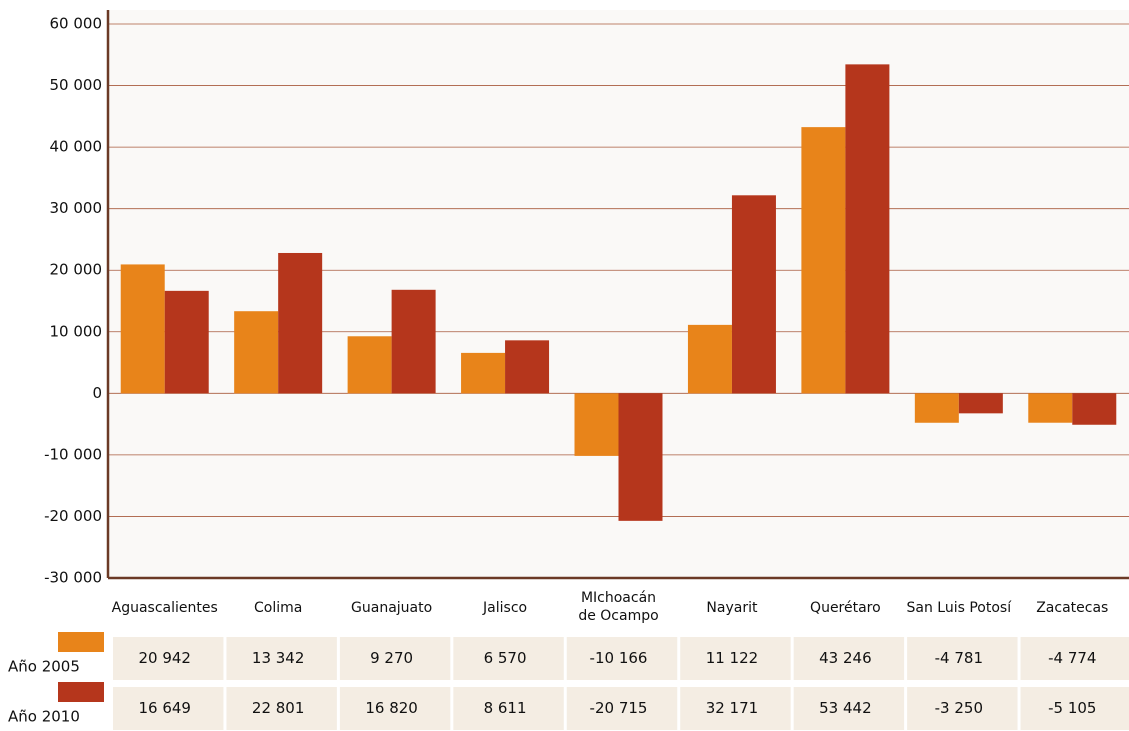  I want to click on x-tick-label: Querétaro, so click(845, 608).